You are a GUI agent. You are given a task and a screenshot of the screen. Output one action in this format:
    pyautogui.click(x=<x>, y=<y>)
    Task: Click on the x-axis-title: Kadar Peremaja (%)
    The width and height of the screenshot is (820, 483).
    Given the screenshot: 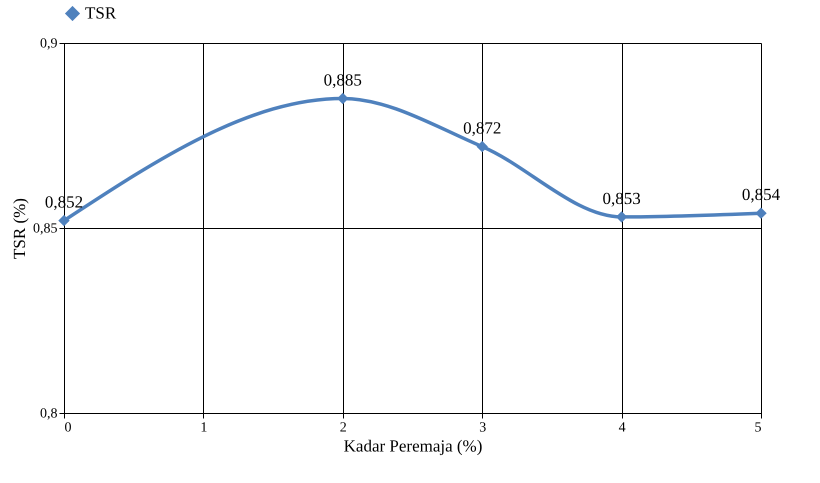 What is the action you would take?
    pyautogui.click(x=413, y=446)
    